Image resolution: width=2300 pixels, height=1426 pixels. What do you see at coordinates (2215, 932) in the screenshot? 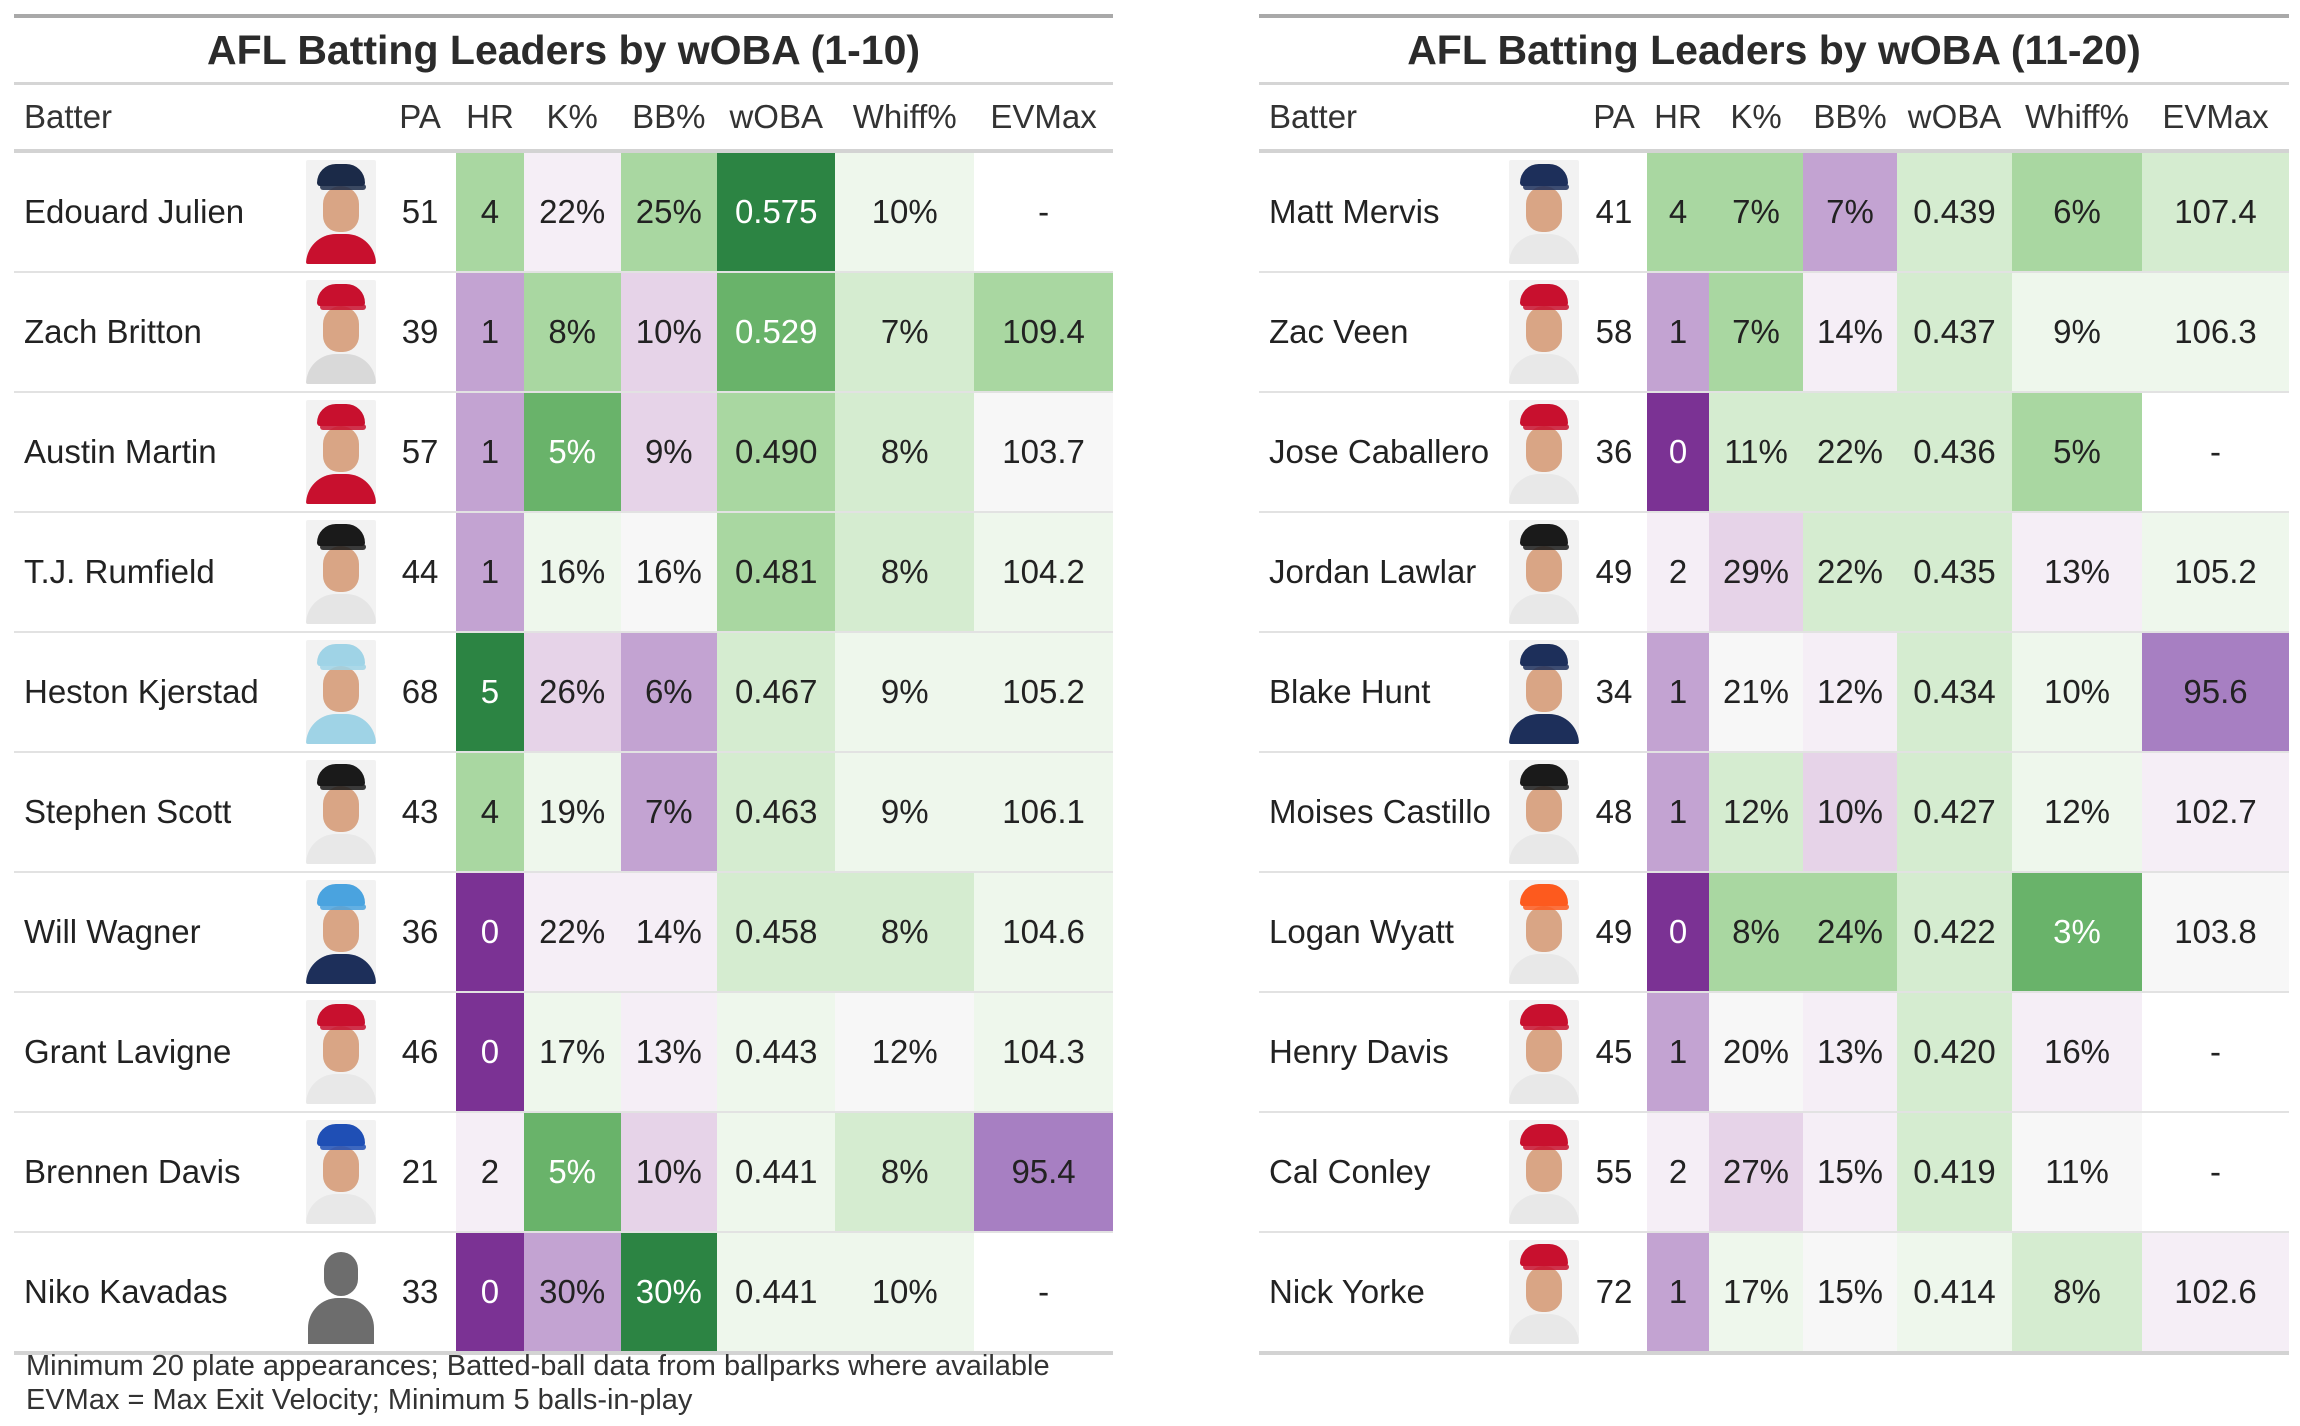
I see `evmax-cell: 103.8` at bounding box center [2215, 932].